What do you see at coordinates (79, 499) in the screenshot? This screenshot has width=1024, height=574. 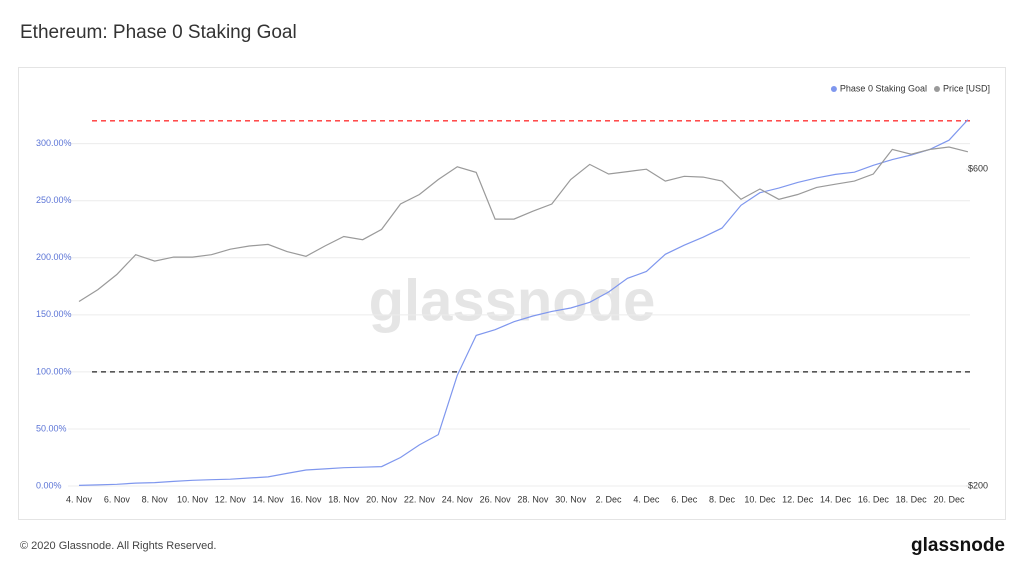 I see `x-tick-label: 4. Nov` at bounding box center [79, 499].